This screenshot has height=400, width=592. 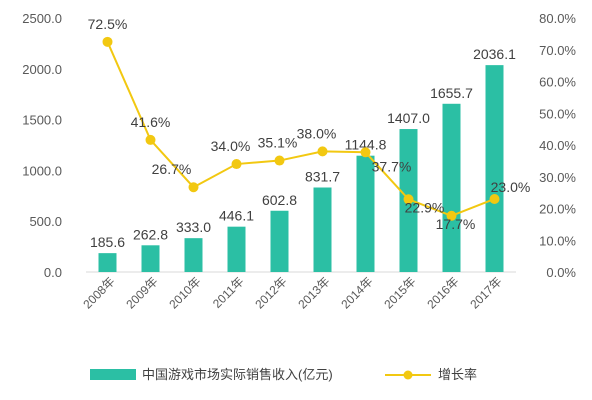 I want to click on x-tick-label: 2015年, so click(x=399, y=292).